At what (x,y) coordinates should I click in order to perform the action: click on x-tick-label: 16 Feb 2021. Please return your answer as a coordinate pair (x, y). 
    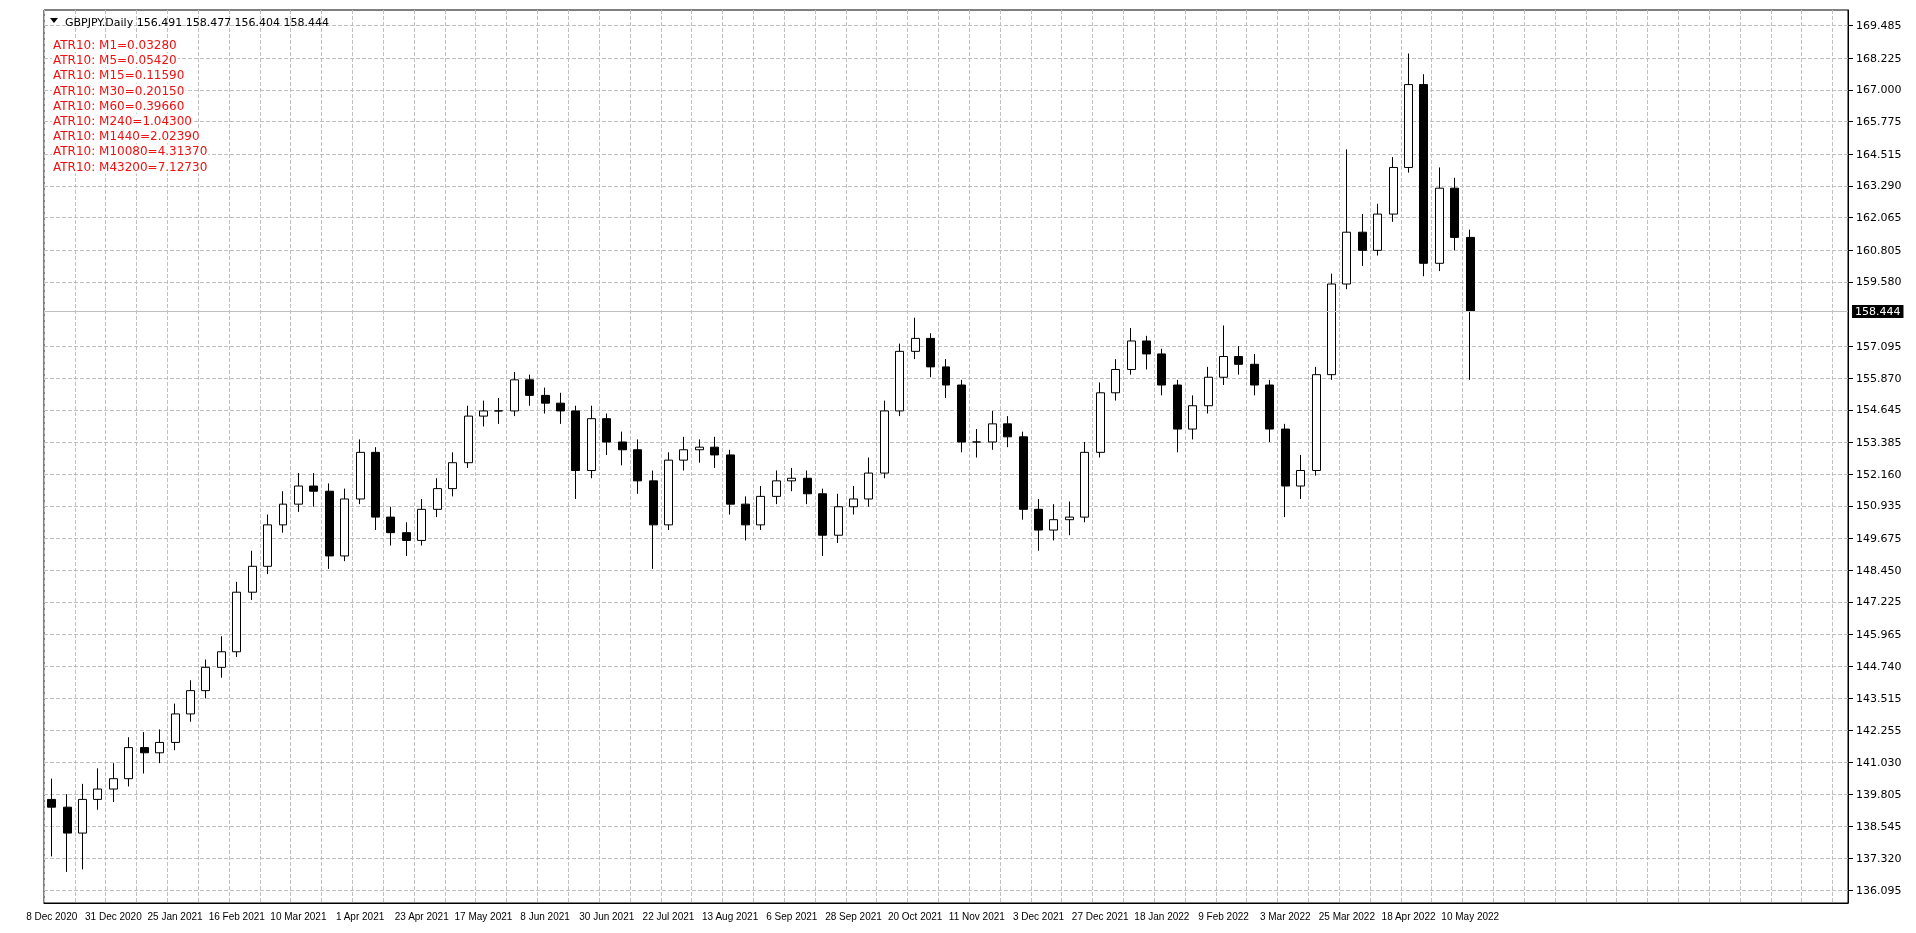
    Looking at the image, I should click on (237, 916).